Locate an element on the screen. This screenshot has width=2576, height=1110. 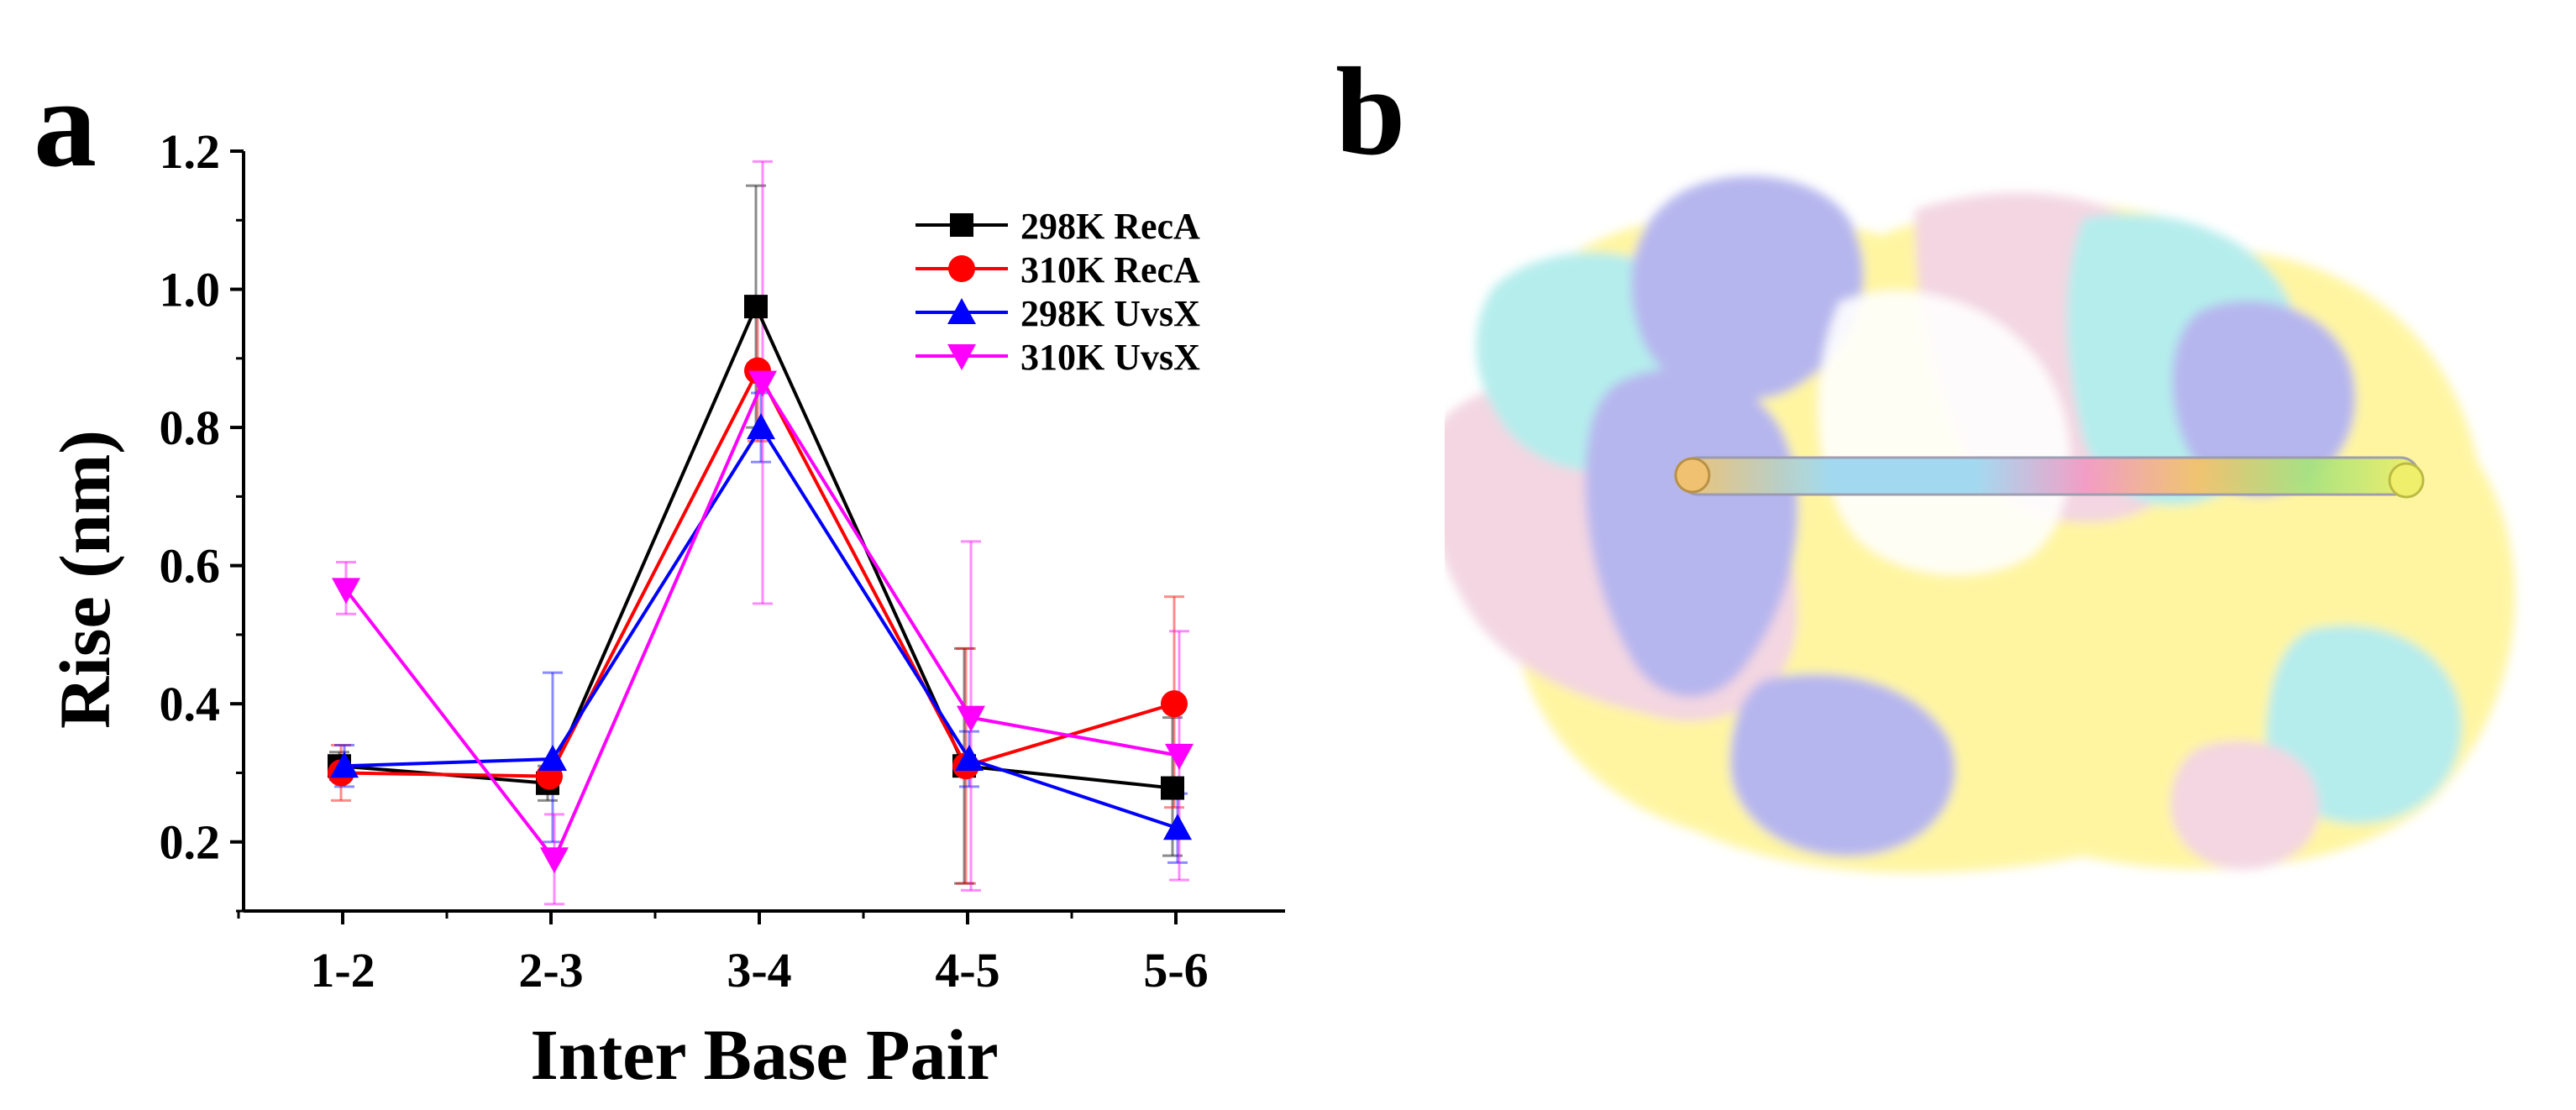
y-tick-label: 1.2 is located at coordinates (190, 151).